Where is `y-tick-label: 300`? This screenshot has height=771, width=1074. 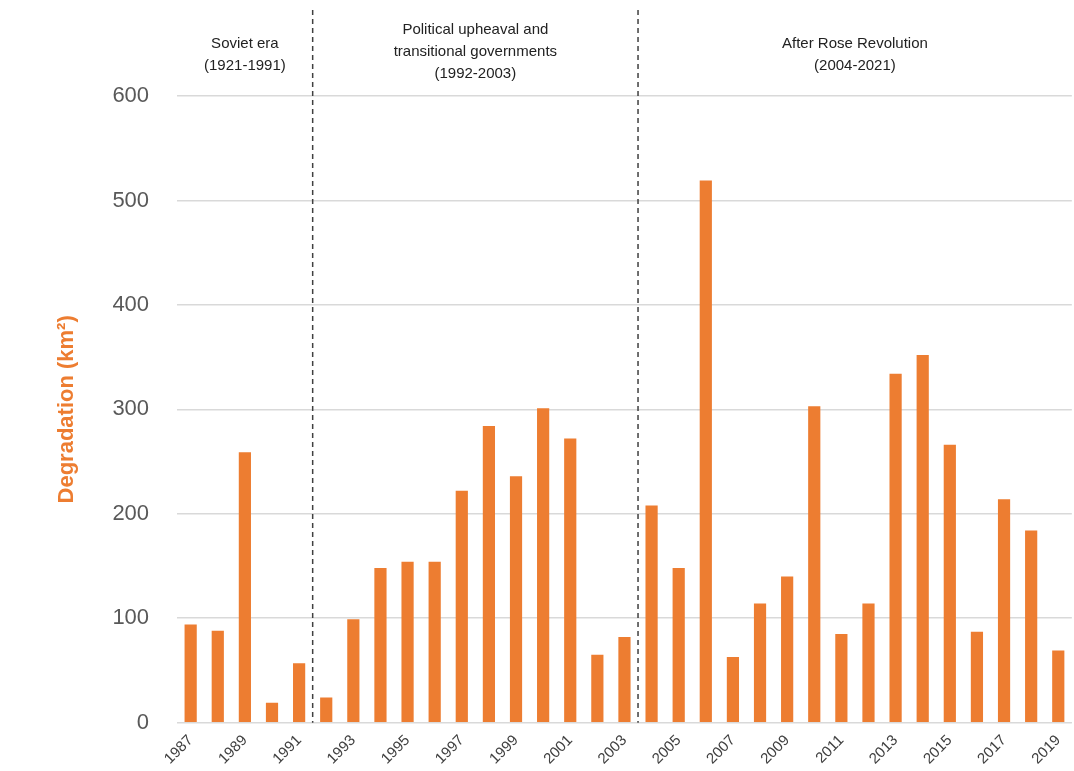 y-tick-label: 300 is located at coordinates (131, 408).